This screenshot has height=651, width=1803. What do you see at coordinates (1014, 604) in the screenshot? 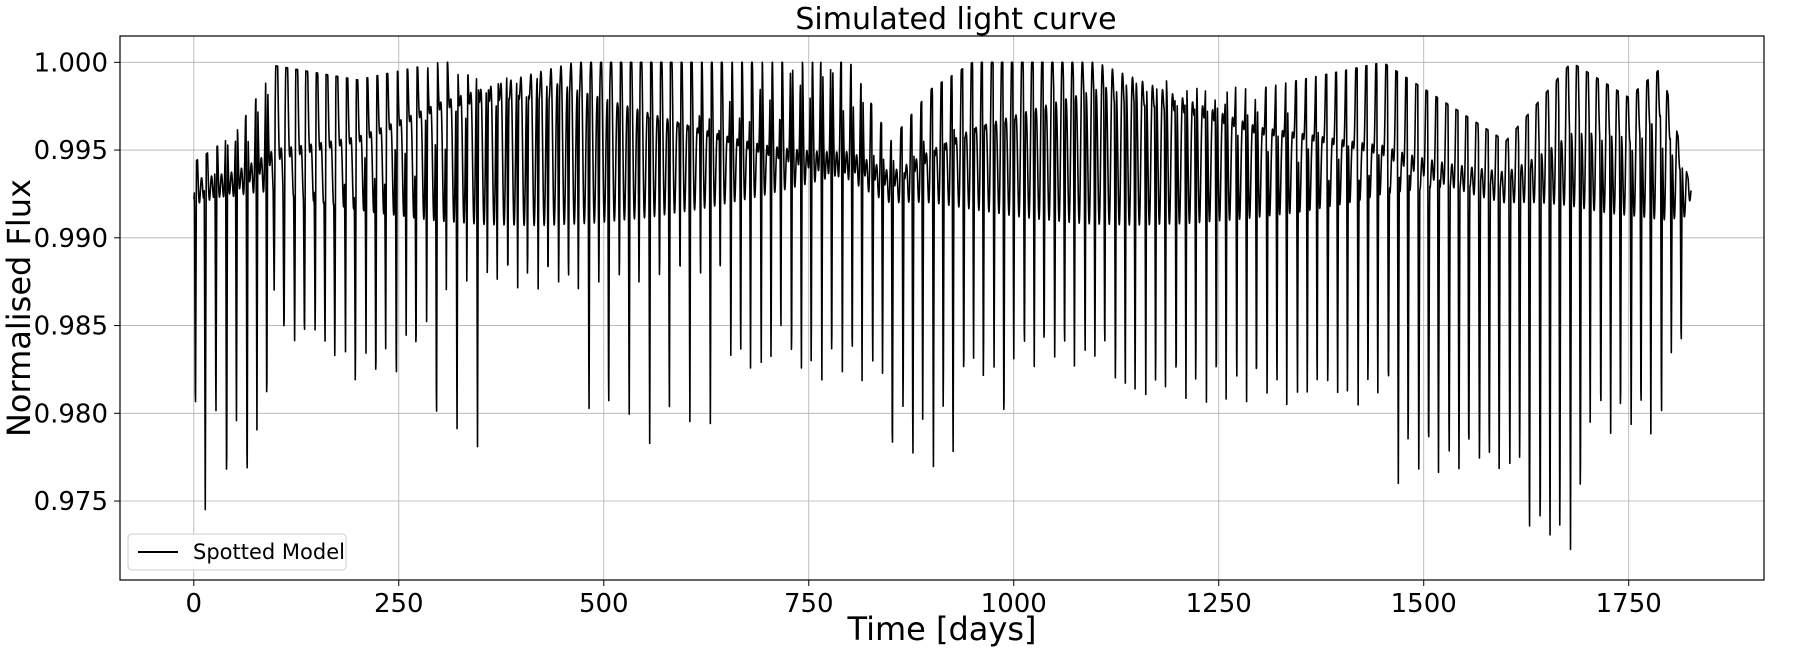
I see `x-tick-label: 1000` at bounding box center [1014, 604].